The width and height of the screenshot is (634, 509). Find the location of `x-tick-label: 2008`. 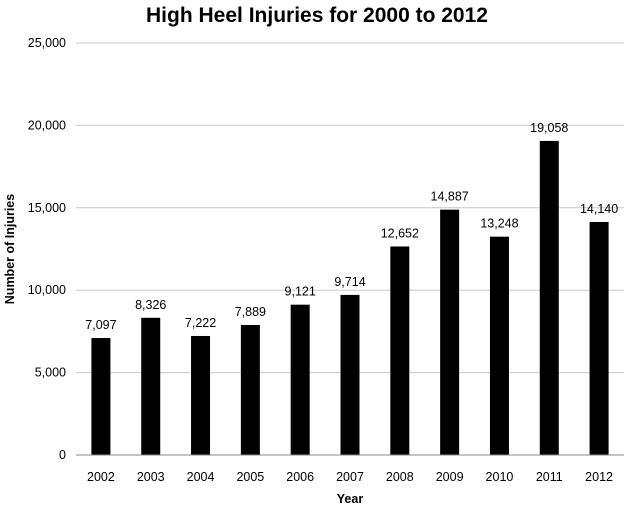

x-tick-label: 2008 is located at coordinates (400, 477).